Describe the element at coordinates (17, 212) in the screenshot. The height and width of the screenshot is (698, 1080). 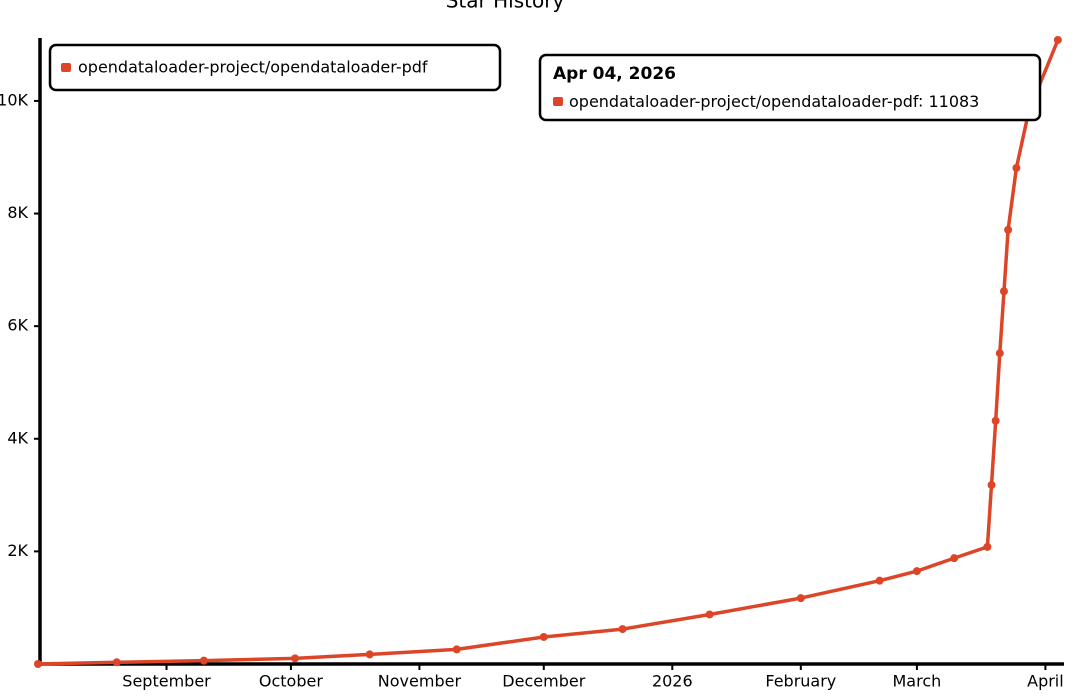
I see `y-tick-label: 8K` at that location.